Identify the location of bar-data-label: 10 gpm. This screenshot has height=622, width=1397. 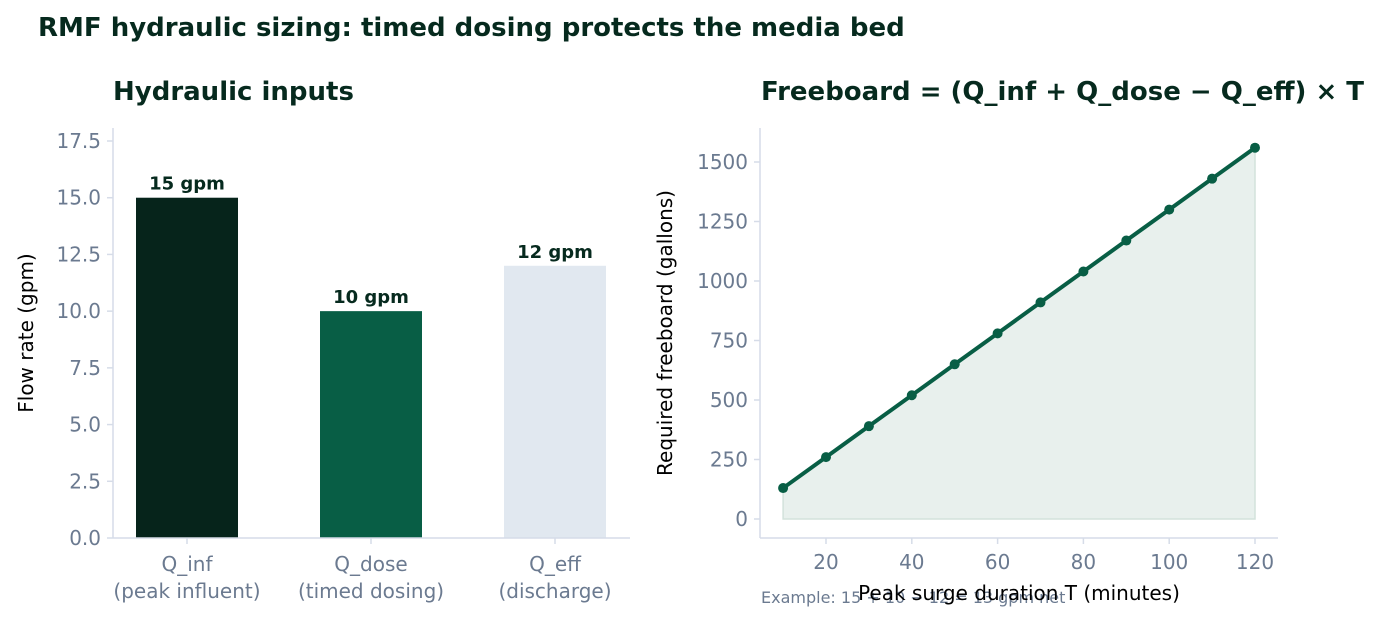
(371, 297).